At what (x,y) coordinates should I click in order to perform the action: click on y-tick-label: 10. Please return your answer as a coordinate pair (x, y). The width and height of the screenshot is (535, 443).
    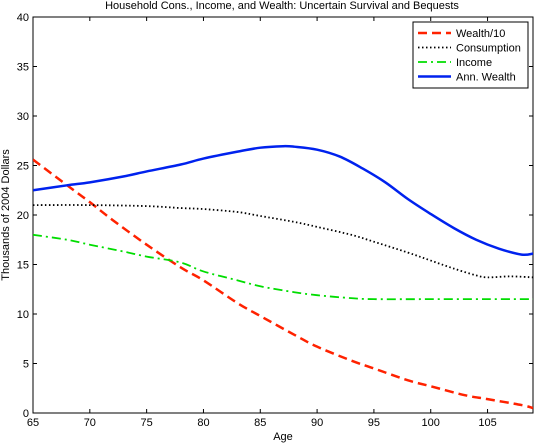
    Looking at the image, I should click on (23, 315).